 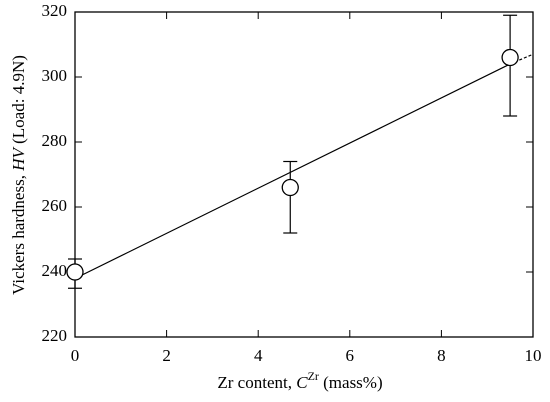 What do you see at coordinates (55, 75) in the screenshot?
I see `y-tick-label: 300` at bounding box center [55, 75].